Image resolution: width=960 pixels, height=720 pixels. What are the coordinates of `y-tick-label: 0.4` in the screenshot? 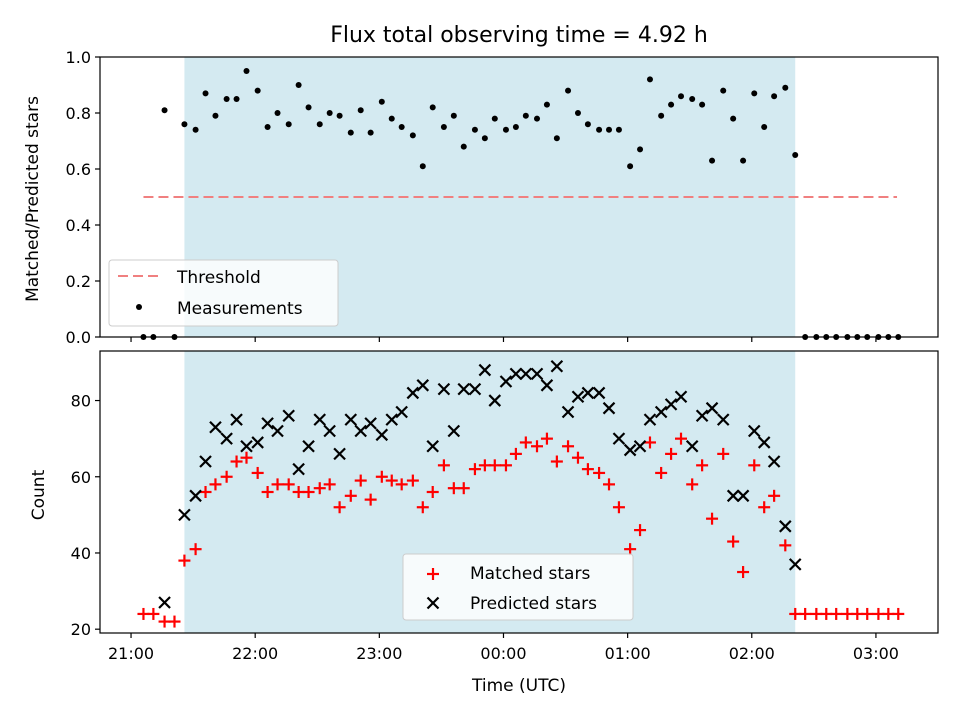 It's located at (78, 225).